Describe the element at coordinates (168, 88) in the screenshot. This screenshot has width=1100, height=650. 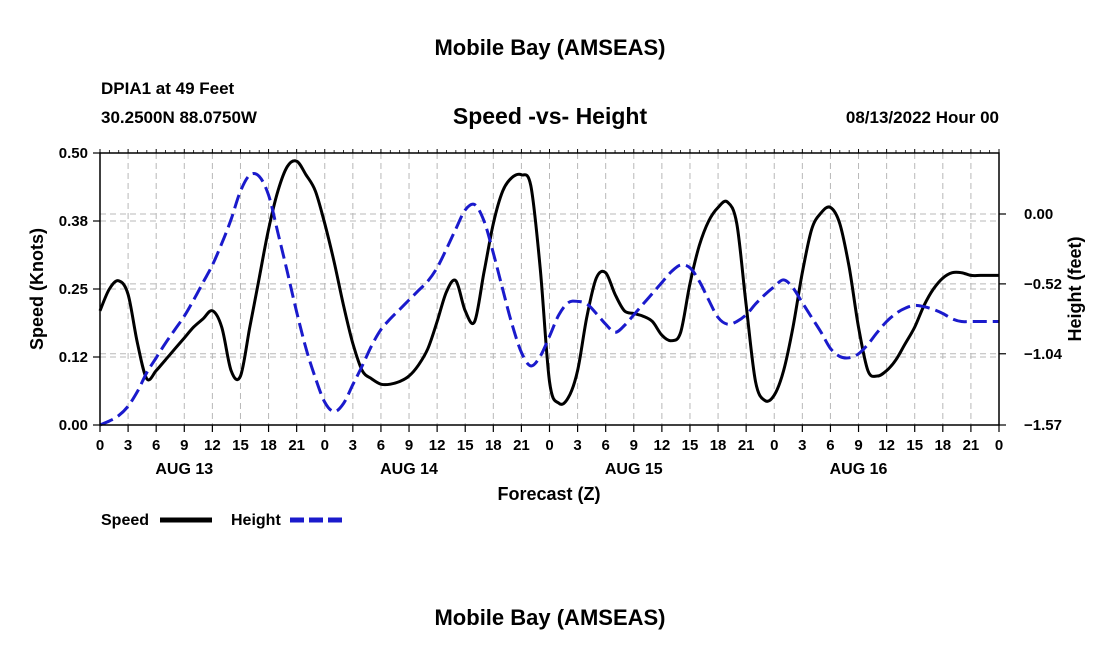
I see `station-label: DPIA1 at 49 Feet` at that location.